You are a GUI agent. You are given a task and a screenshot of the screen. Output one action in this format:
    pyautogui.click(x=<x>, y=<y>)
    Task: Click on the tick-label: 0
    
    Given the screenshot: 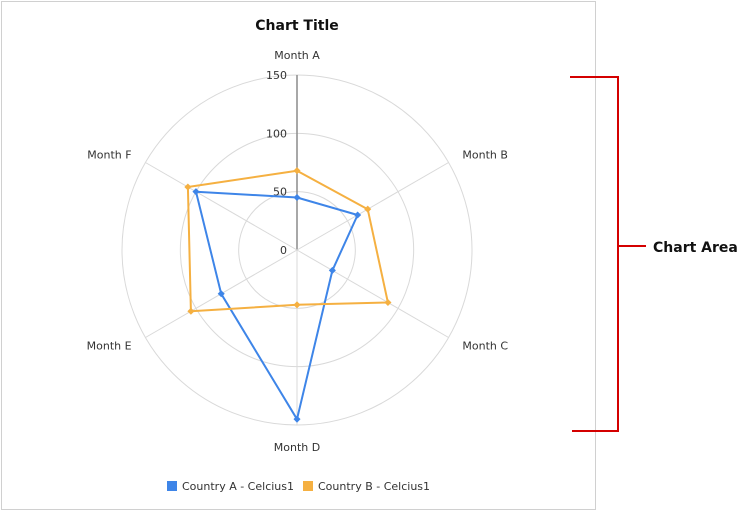 What is the action you would take?
    pyautogui.click(x=283, y=250)
    